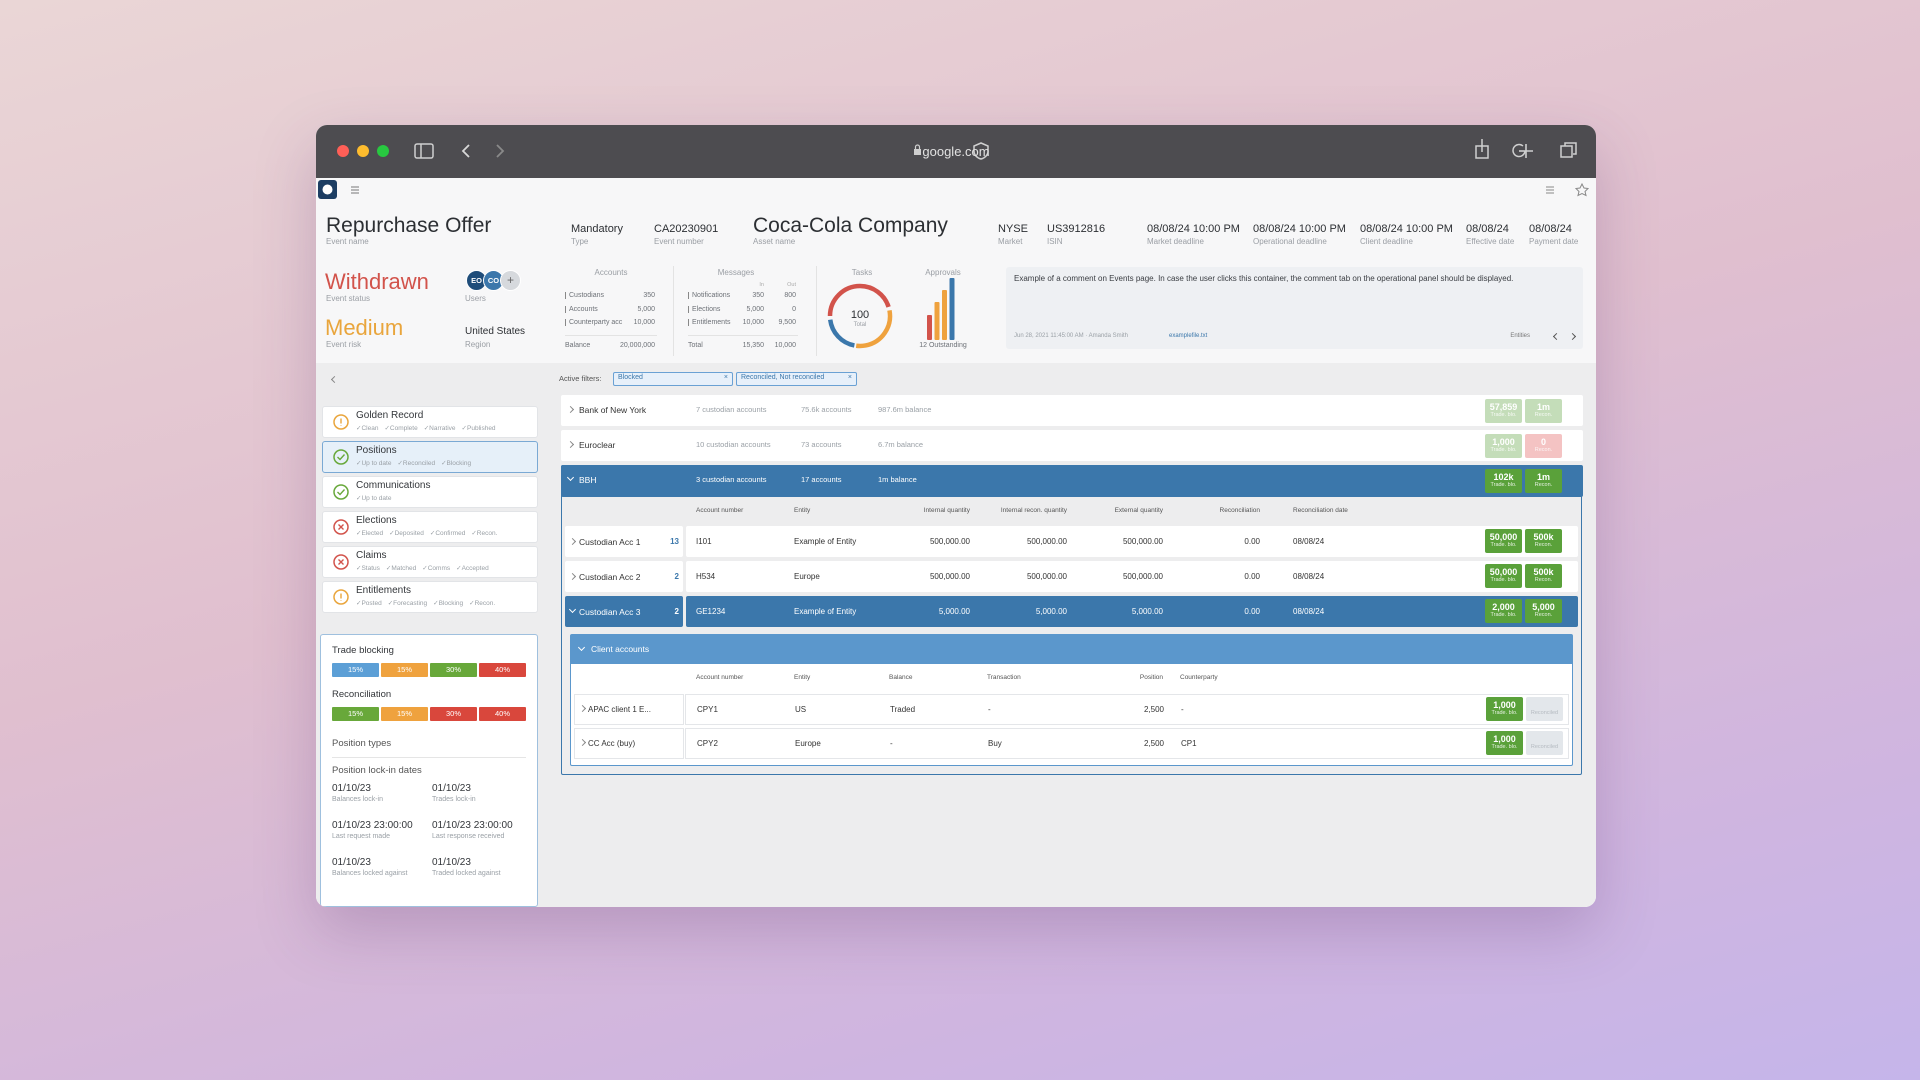  I want to click on badge-label: Trade. blo., so click(1503, 415).